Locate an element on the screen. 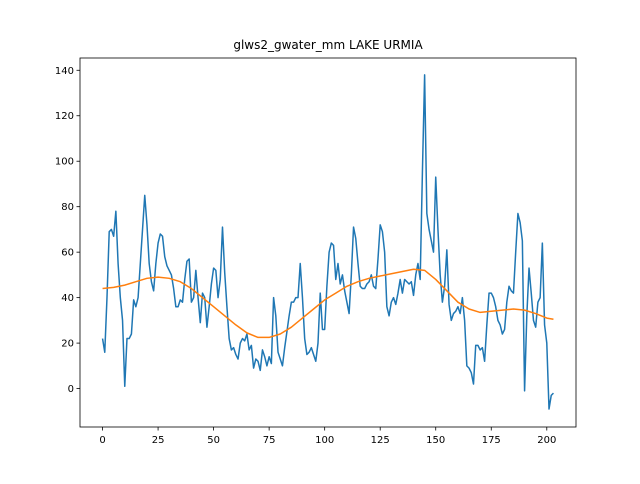  x-tick-label: 150 is located at coordinates (435, 440).